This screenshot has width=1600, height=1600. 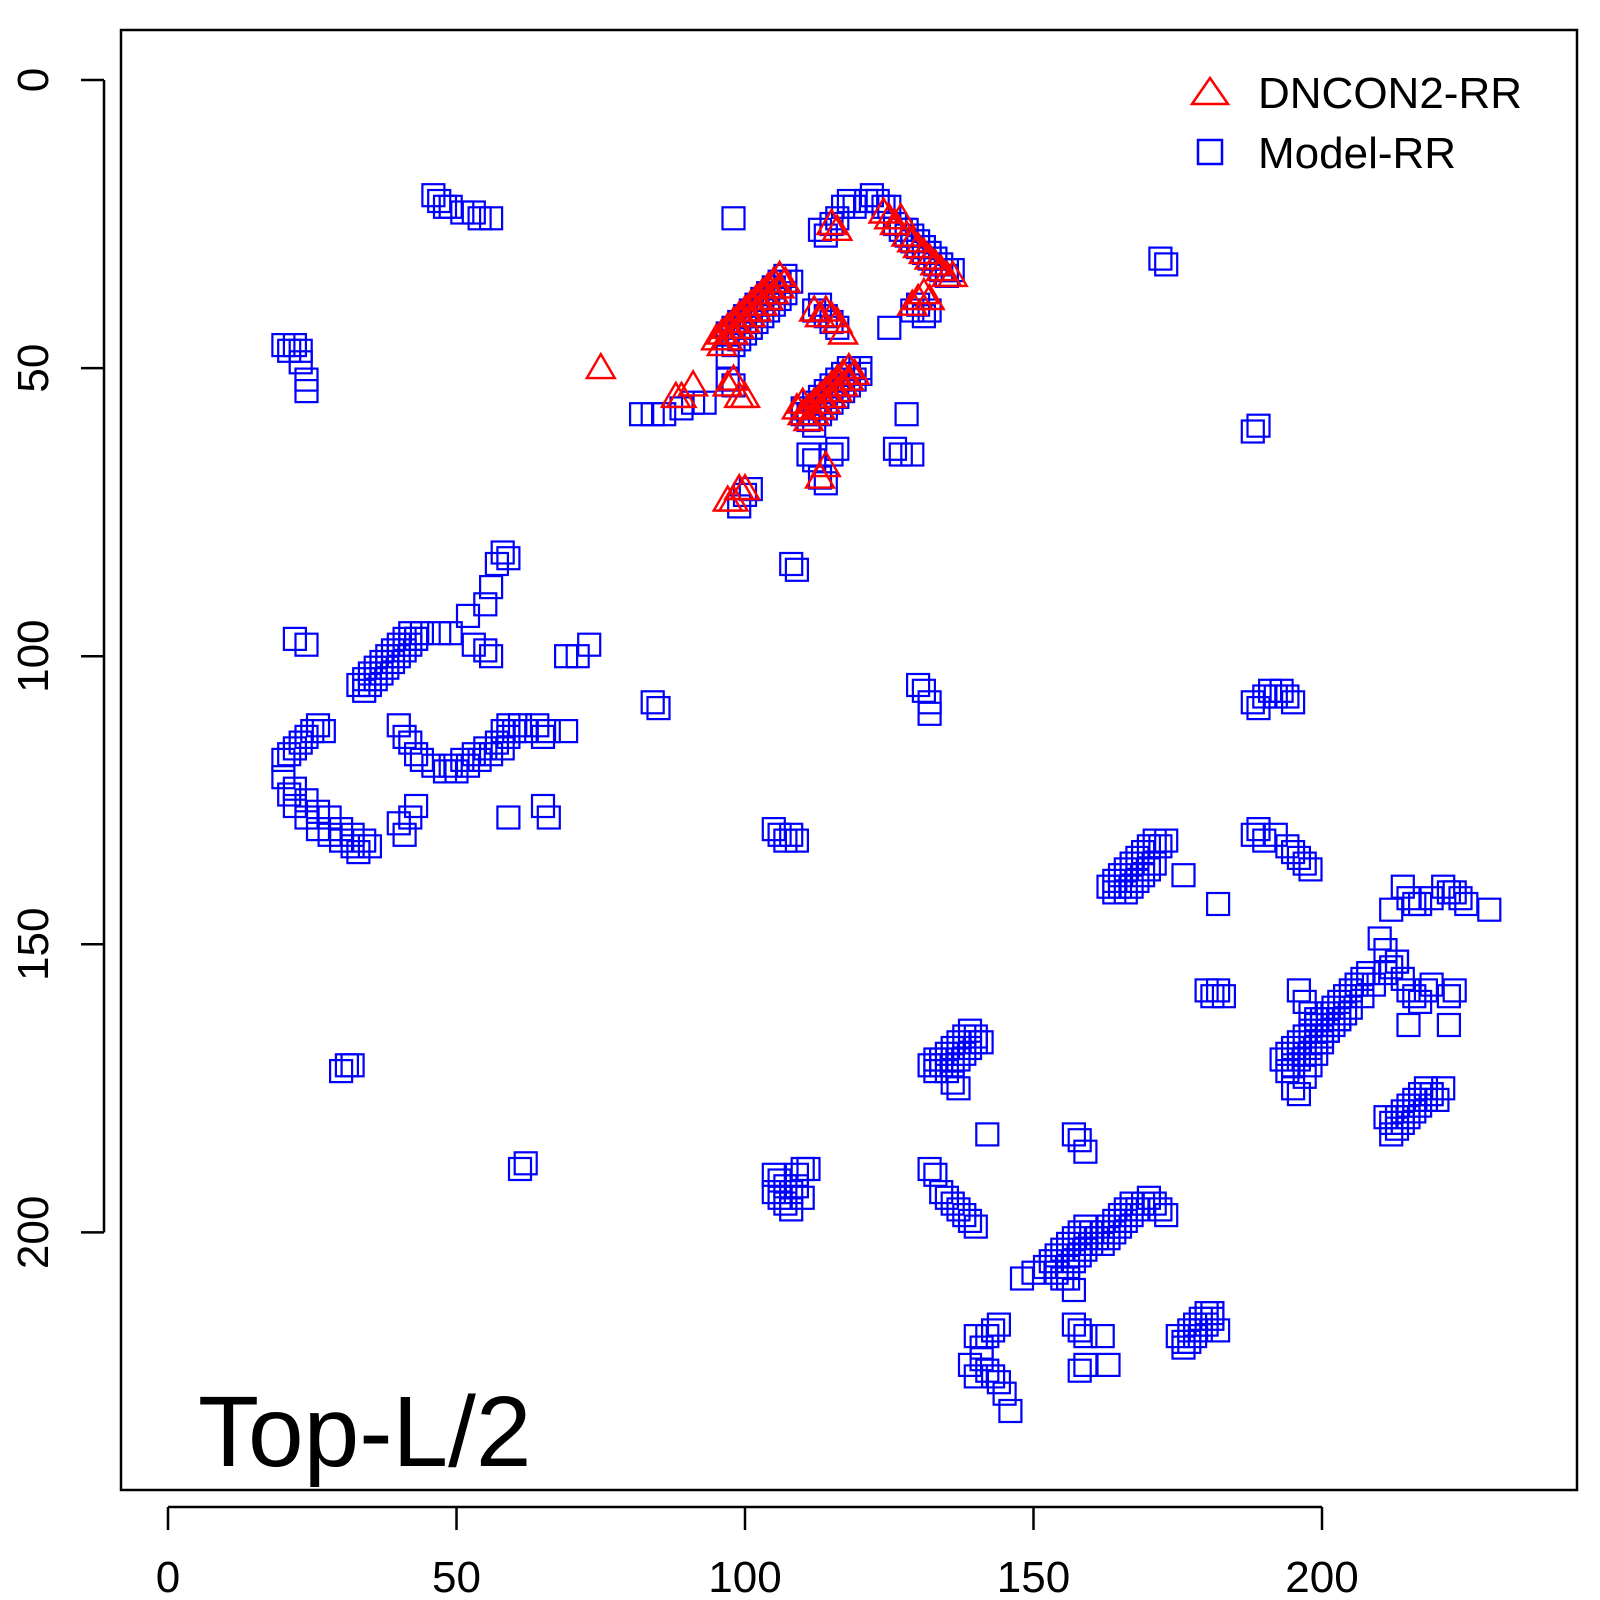 What do you see at coordinates (1321, 1576) in the screenshot?
I see `x-tick-label: 200` at bounding box center [1321, 1576].